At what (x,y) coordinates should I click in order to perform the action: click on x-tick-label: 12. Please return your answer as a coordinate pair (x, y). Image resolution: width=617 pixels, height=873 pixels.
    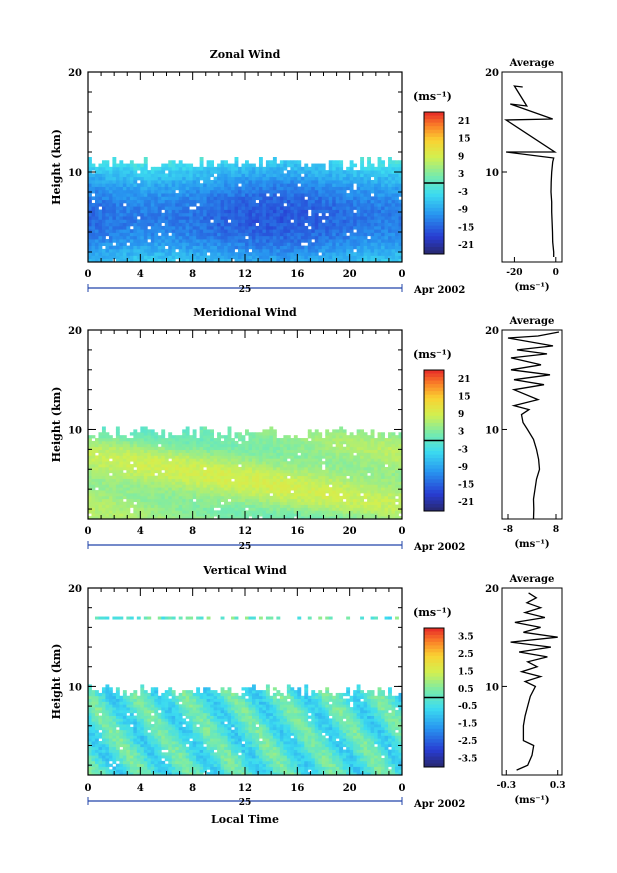
    Looking at the image, I should click on (245, 274).